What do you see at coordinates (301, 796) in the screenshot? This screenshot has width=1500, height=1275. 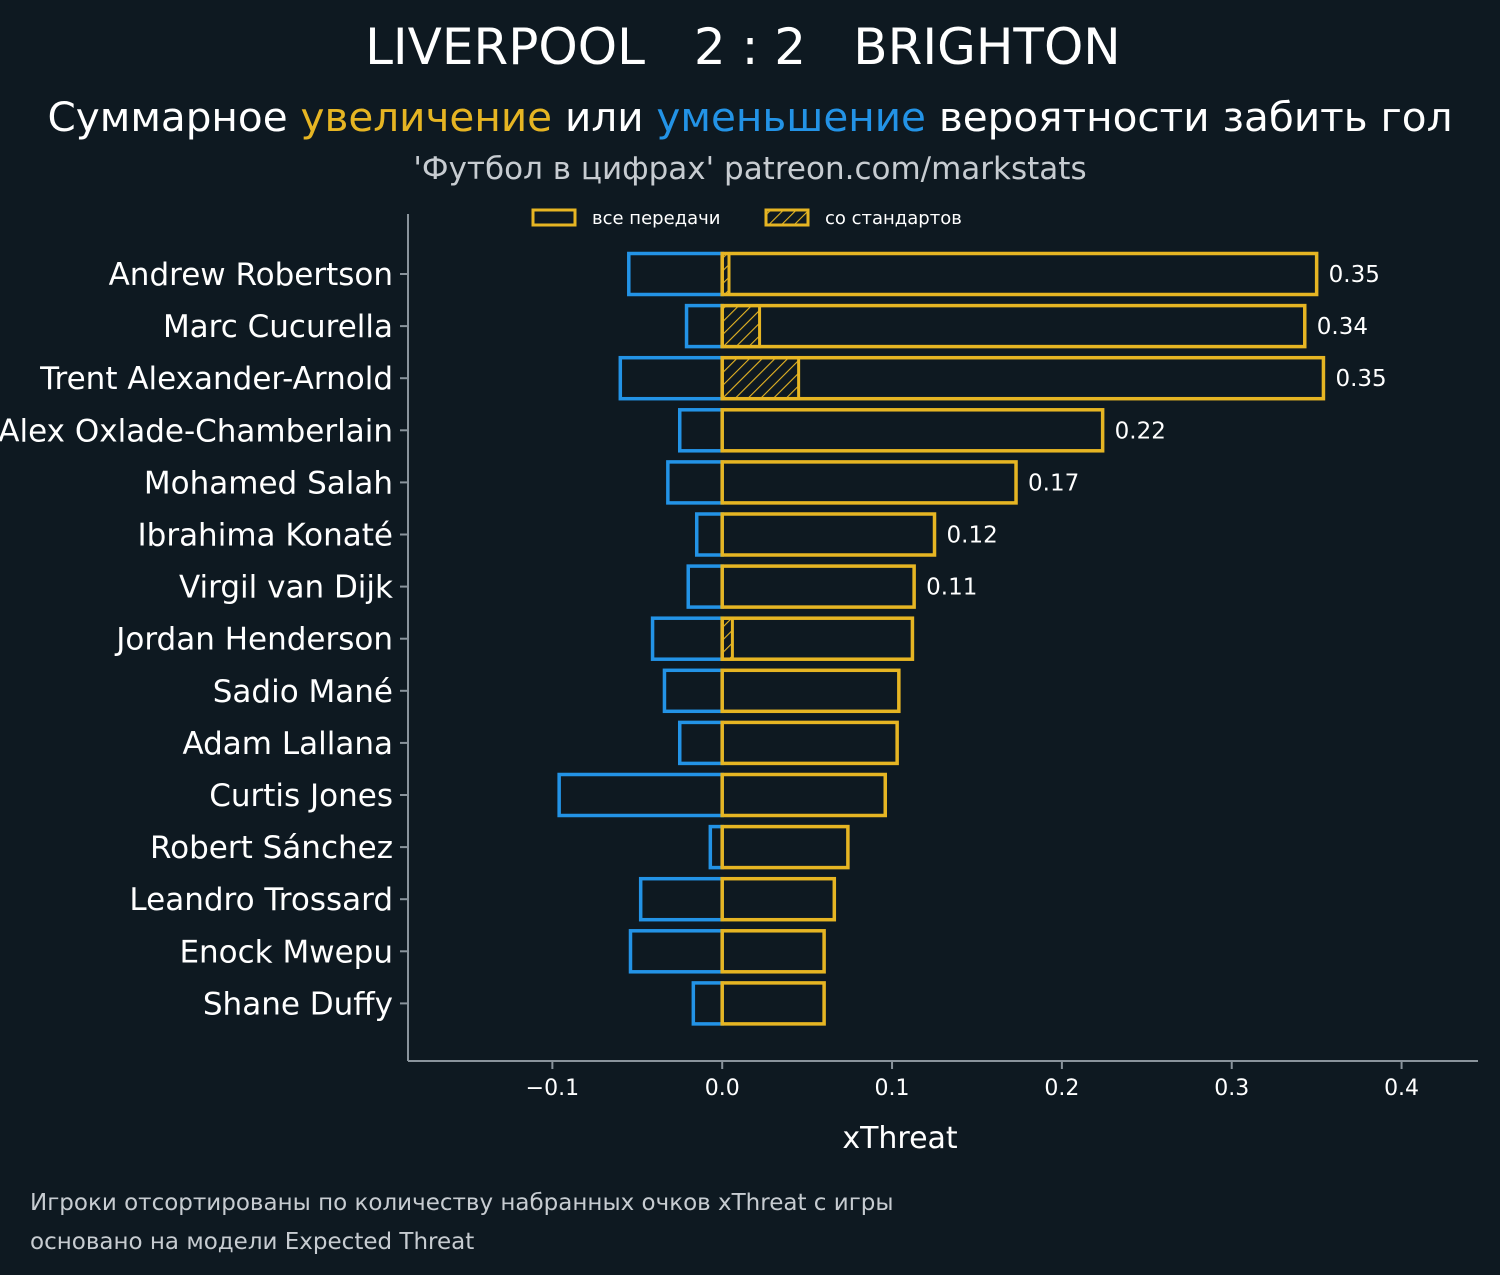 I see `y-tick-label: Curtis Jones` at bounding box center [301, 796].